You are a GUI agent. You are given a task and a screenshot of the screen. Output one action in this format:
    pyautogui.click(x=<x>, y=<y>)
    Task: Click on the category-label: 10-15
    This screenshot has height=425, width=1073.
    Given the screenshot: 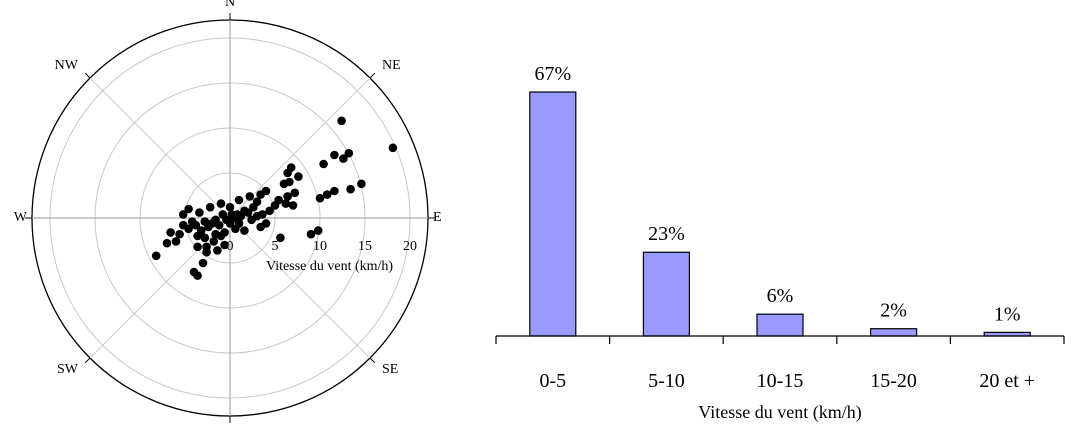 What is the action you would take?
    pyautogui.click(x=780, y=381)
    